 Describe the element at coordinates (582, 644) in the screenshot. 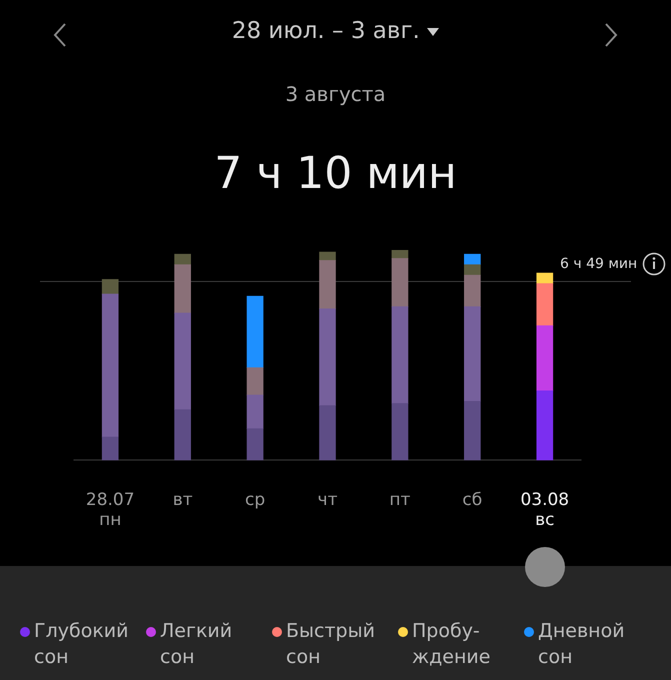

I see `legend-label: Дневной сон` at that location.